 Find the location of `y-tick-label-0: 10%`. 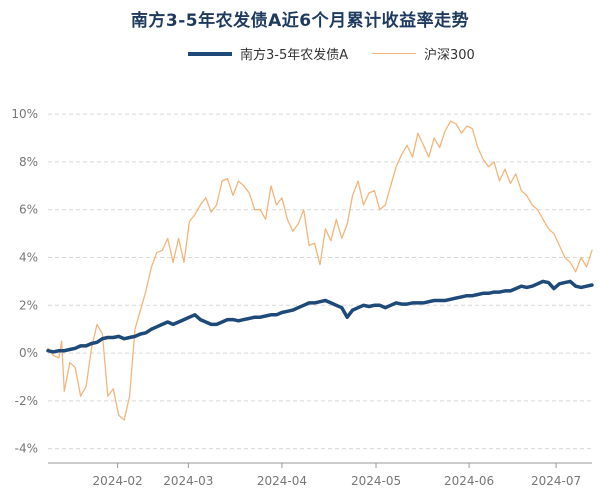

y-tick-label-0: 10% is located at coordinates (24, 114).